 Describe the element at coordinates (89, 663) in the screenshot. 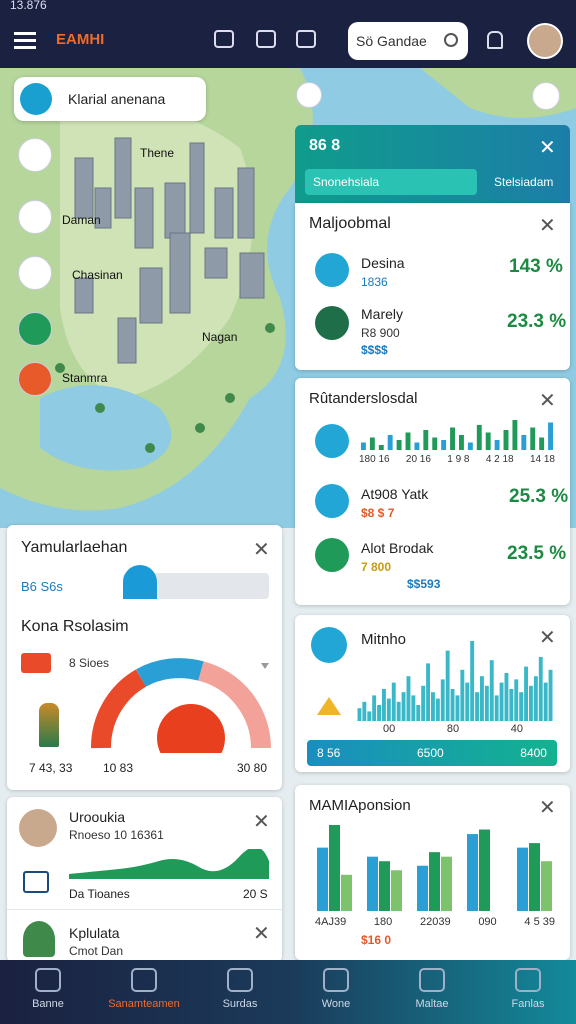

I see `gauge-label: 8 Sioes` at that location.